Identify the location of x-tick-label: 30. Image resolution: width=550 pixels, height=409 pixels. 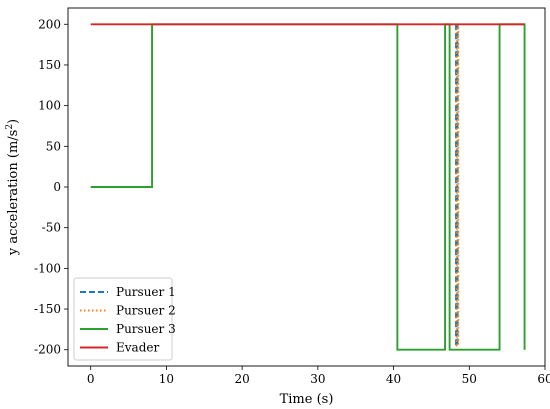
(317, 379).